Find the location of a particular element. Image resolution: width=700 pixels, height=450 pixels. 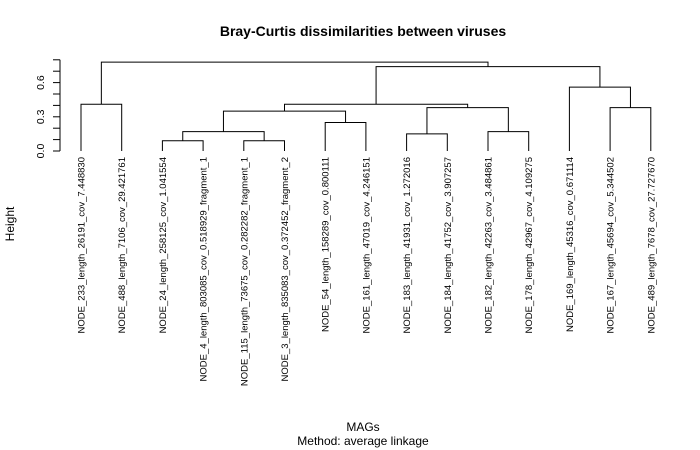

method-subtitle: Method: average linkage is located at coordinates (363, 441).